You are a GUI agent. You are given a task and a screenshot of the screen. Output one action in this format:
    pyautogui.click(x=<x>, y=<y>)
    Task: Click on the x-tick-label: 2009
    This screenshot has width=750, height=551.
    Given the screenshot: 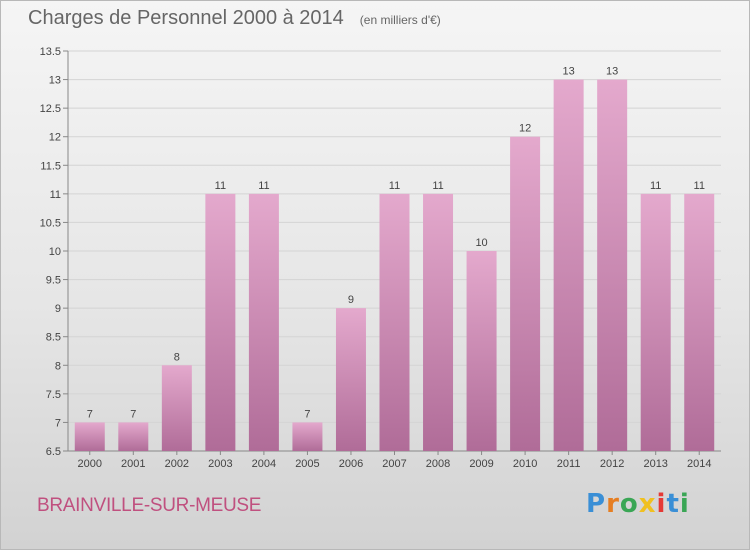 What is the action you would take?
    pyautogui.click(x=481, y=464)
    